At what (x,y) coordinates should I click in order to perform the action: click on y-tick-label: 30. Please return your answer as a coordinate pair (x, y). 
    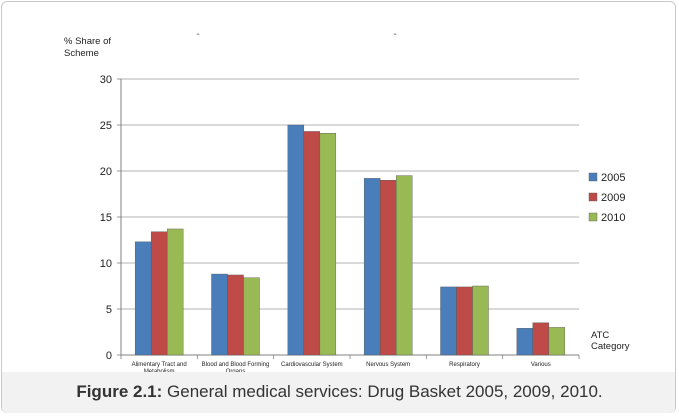
    Looking at the image, I should click on (106, 80).